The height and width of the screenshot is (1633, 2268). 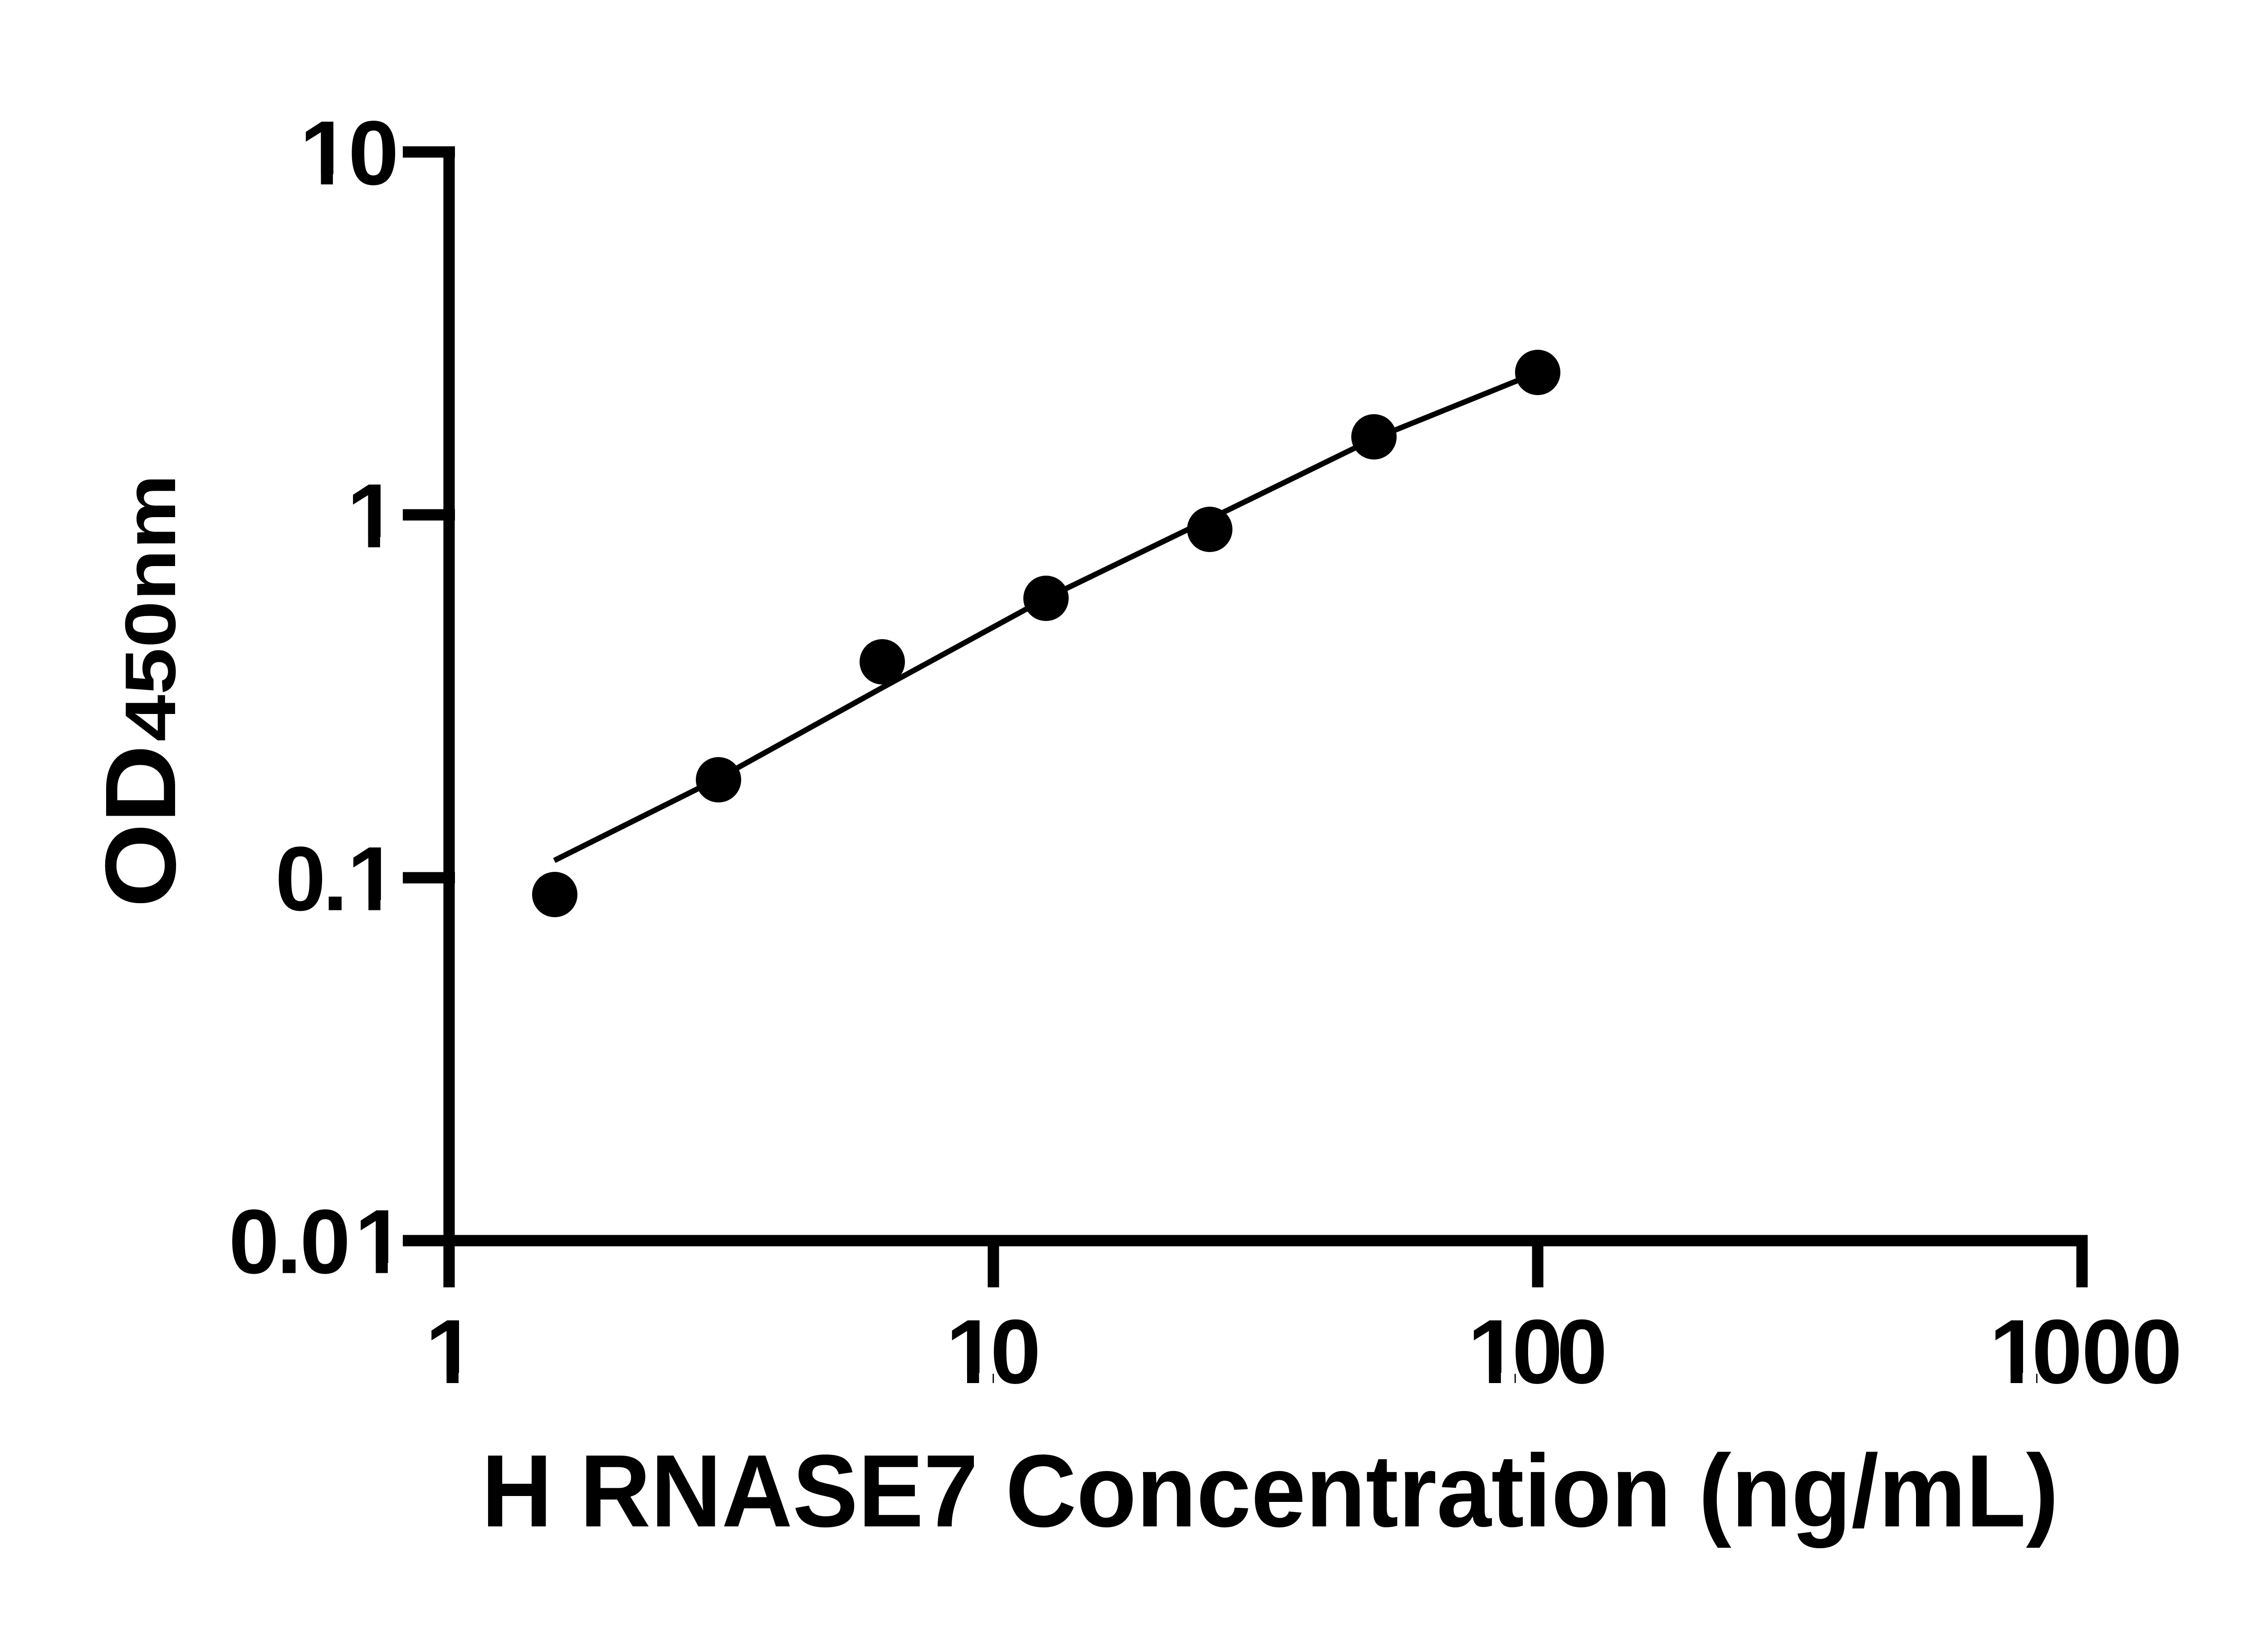 I want to click on svg-text: 450nm, so click(x=151, y=608).